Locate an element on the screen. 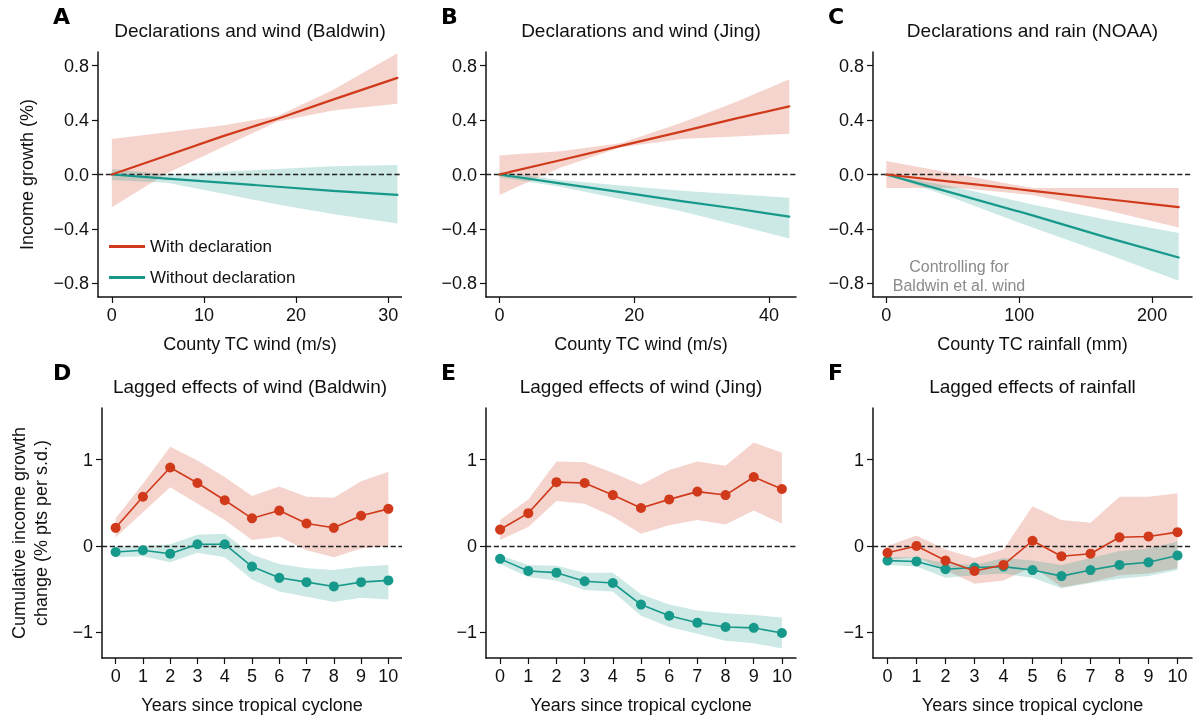  y-axis-title: Income growth (%) is located at coordinates (27, 174).